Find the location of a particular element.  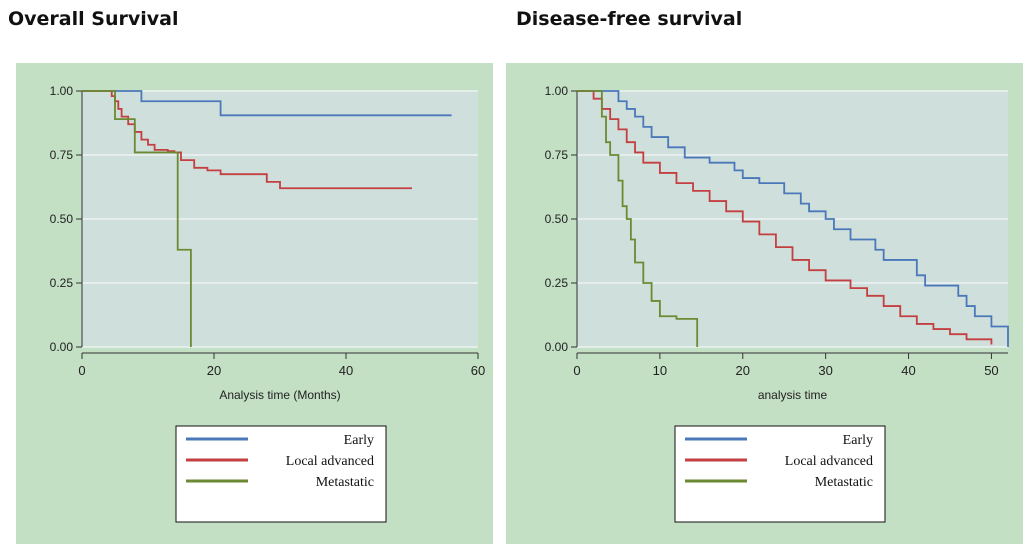

x-tick-label: 60 is located at coordinates (478, 370).